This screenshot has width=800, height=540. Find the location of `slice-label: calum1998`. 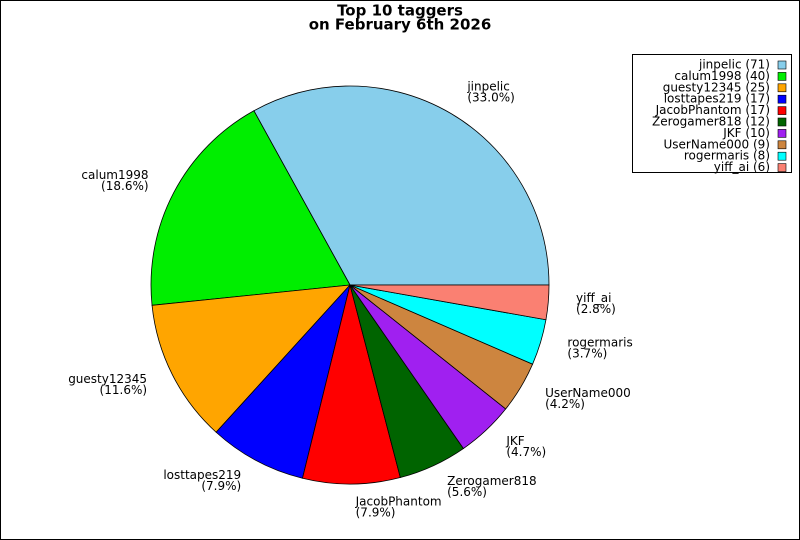

slice-label: calum1998 is located at coordinates (114, 175).